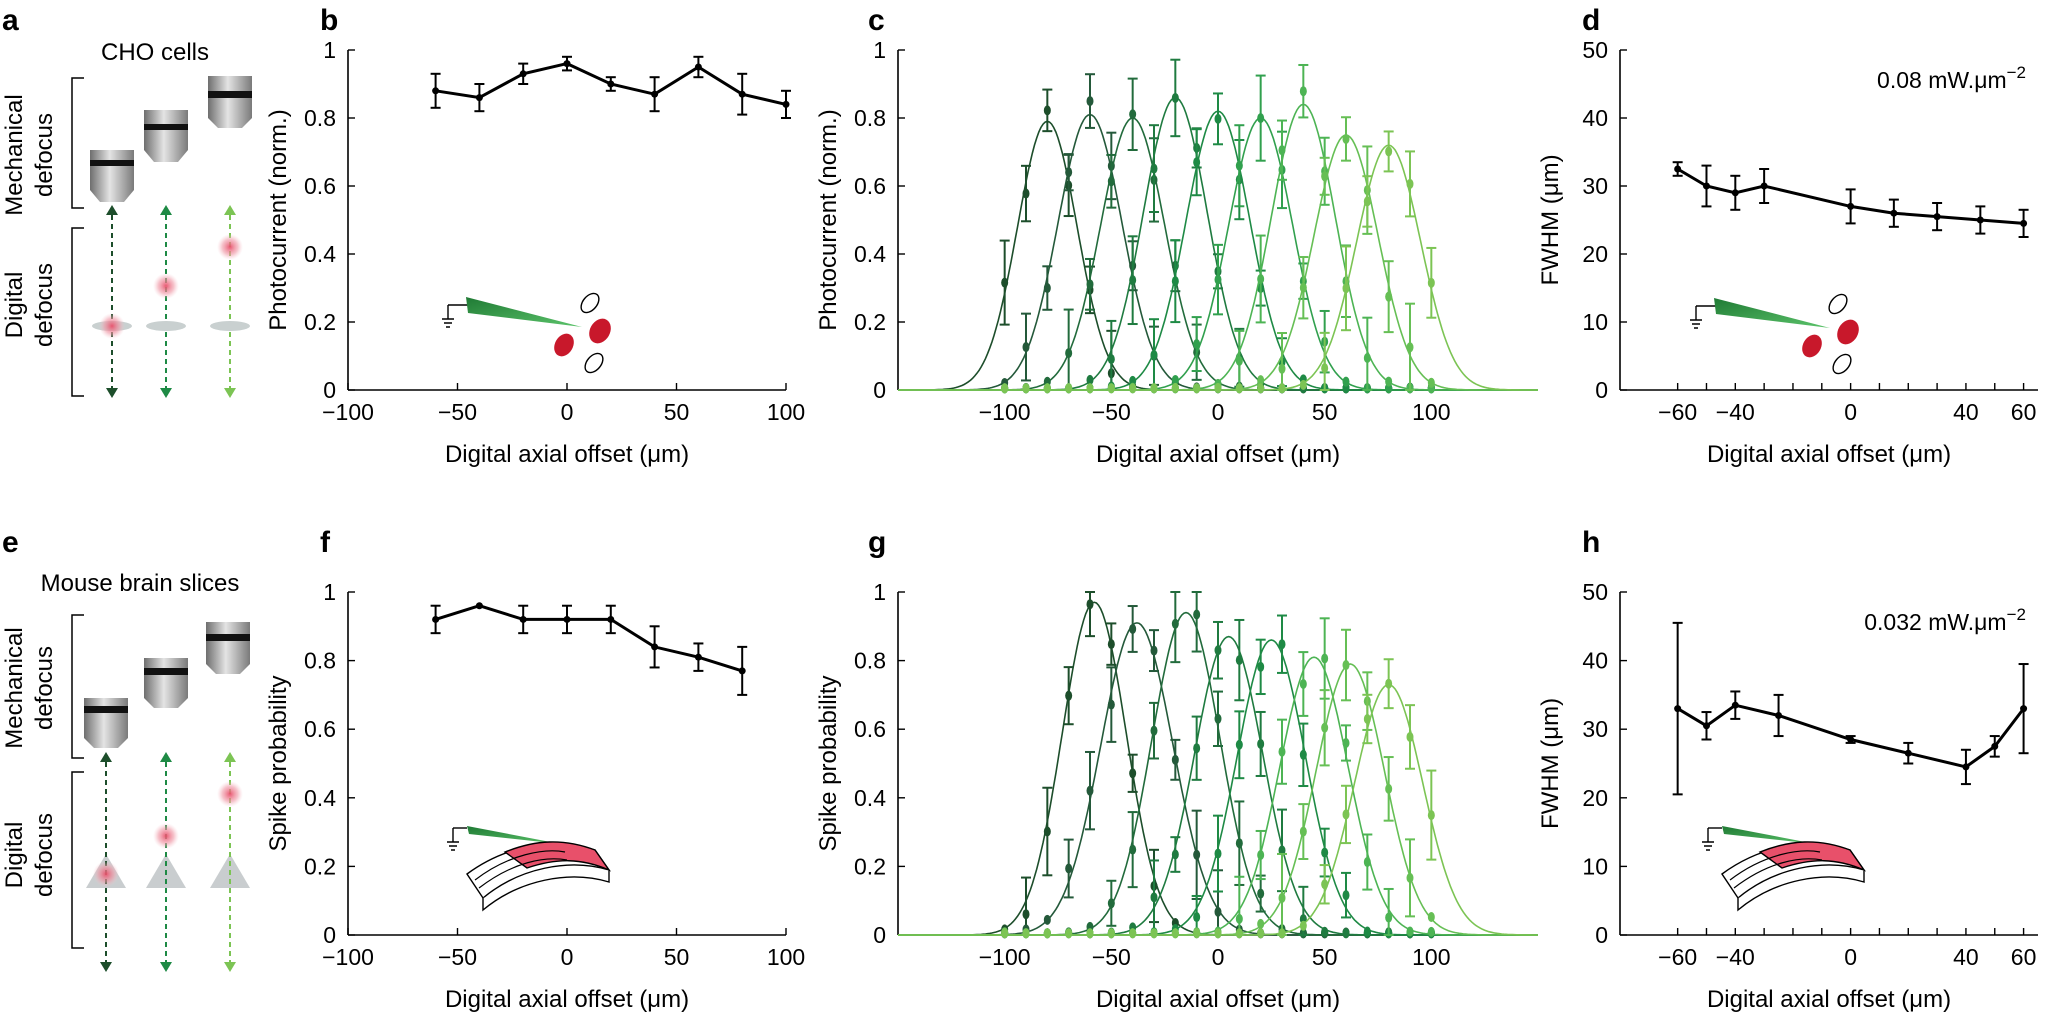 This screenshot has width=2050, height=1019. Describe the element at coordinates (320, 661) in the screenshot. I see `y-tick-label: 0.8` at that location.